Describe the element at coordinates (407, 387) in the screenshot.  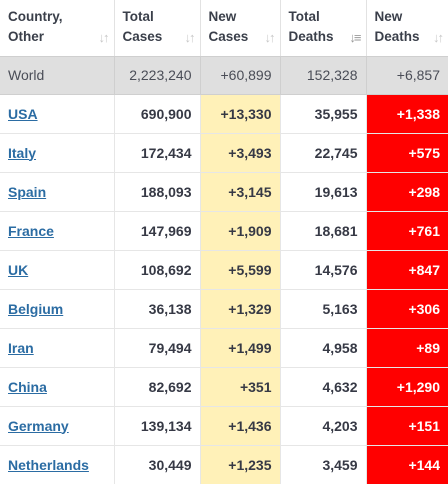
I see `new-deaths-cell: +1,290` at that location.